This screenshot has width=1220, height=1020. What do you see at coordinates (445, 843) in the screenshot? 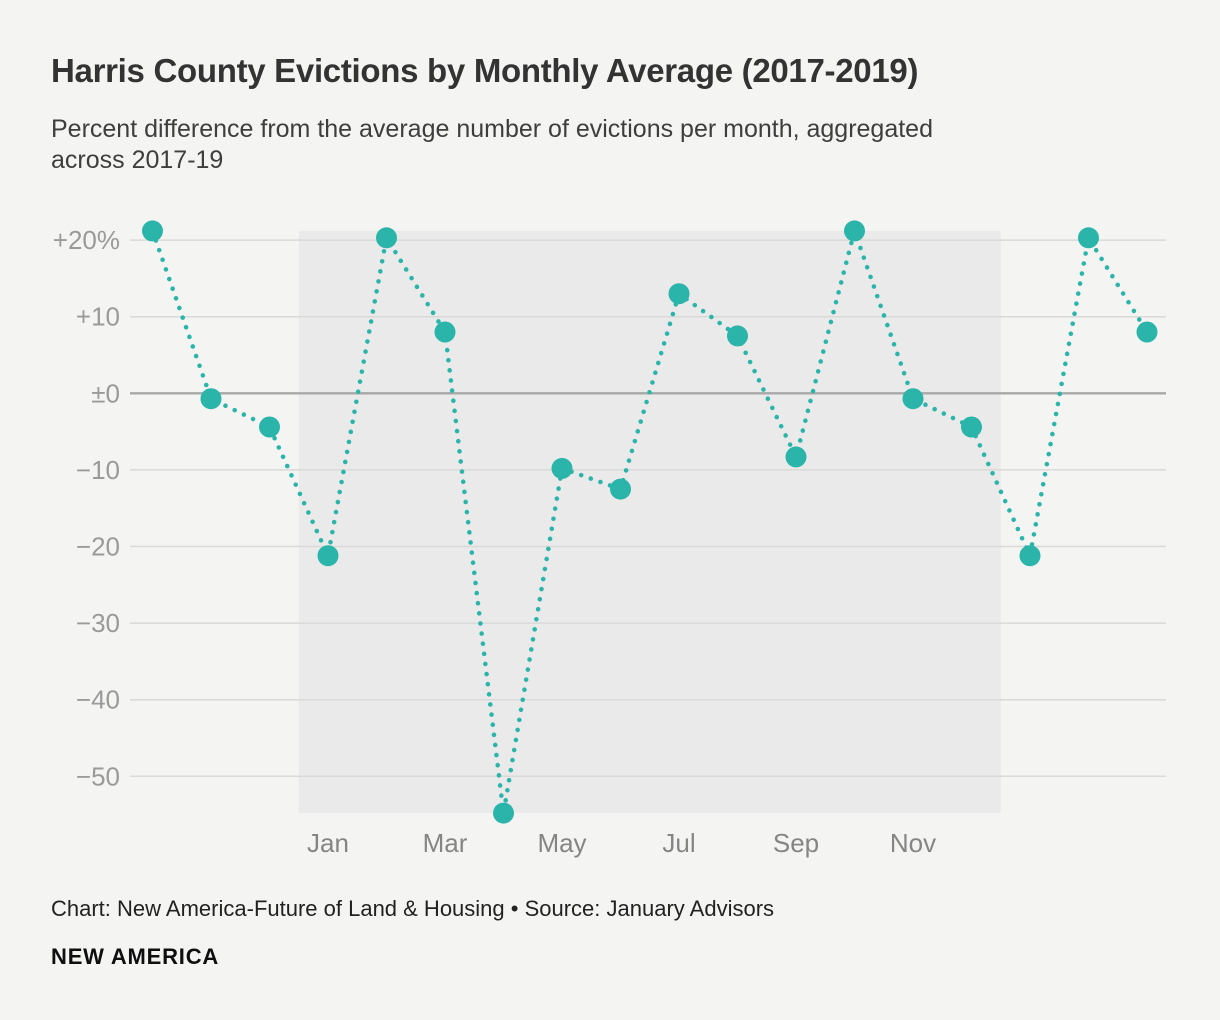
I see `x-axis-tick-label: Mar` at bounding box center [445, 843].